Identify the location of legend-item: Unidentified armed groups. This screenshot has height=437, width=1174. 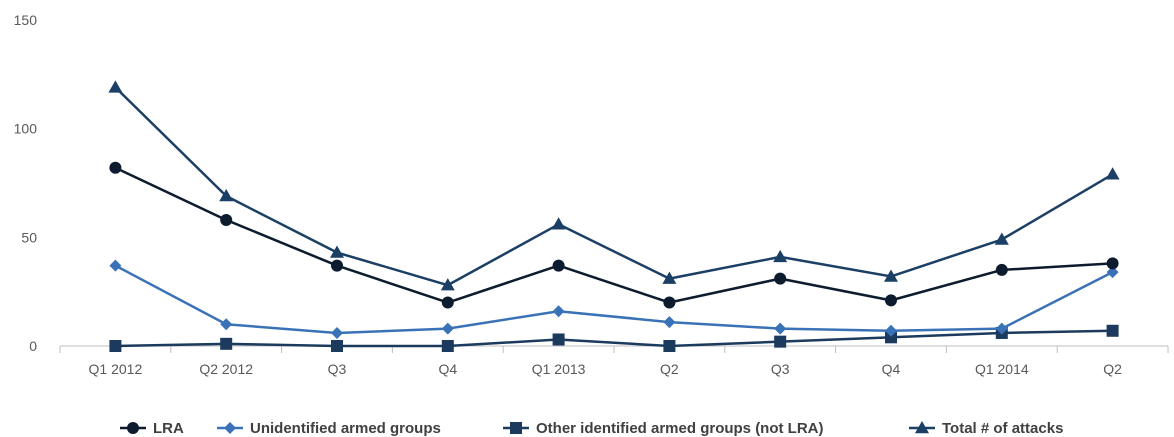
(329, 428).